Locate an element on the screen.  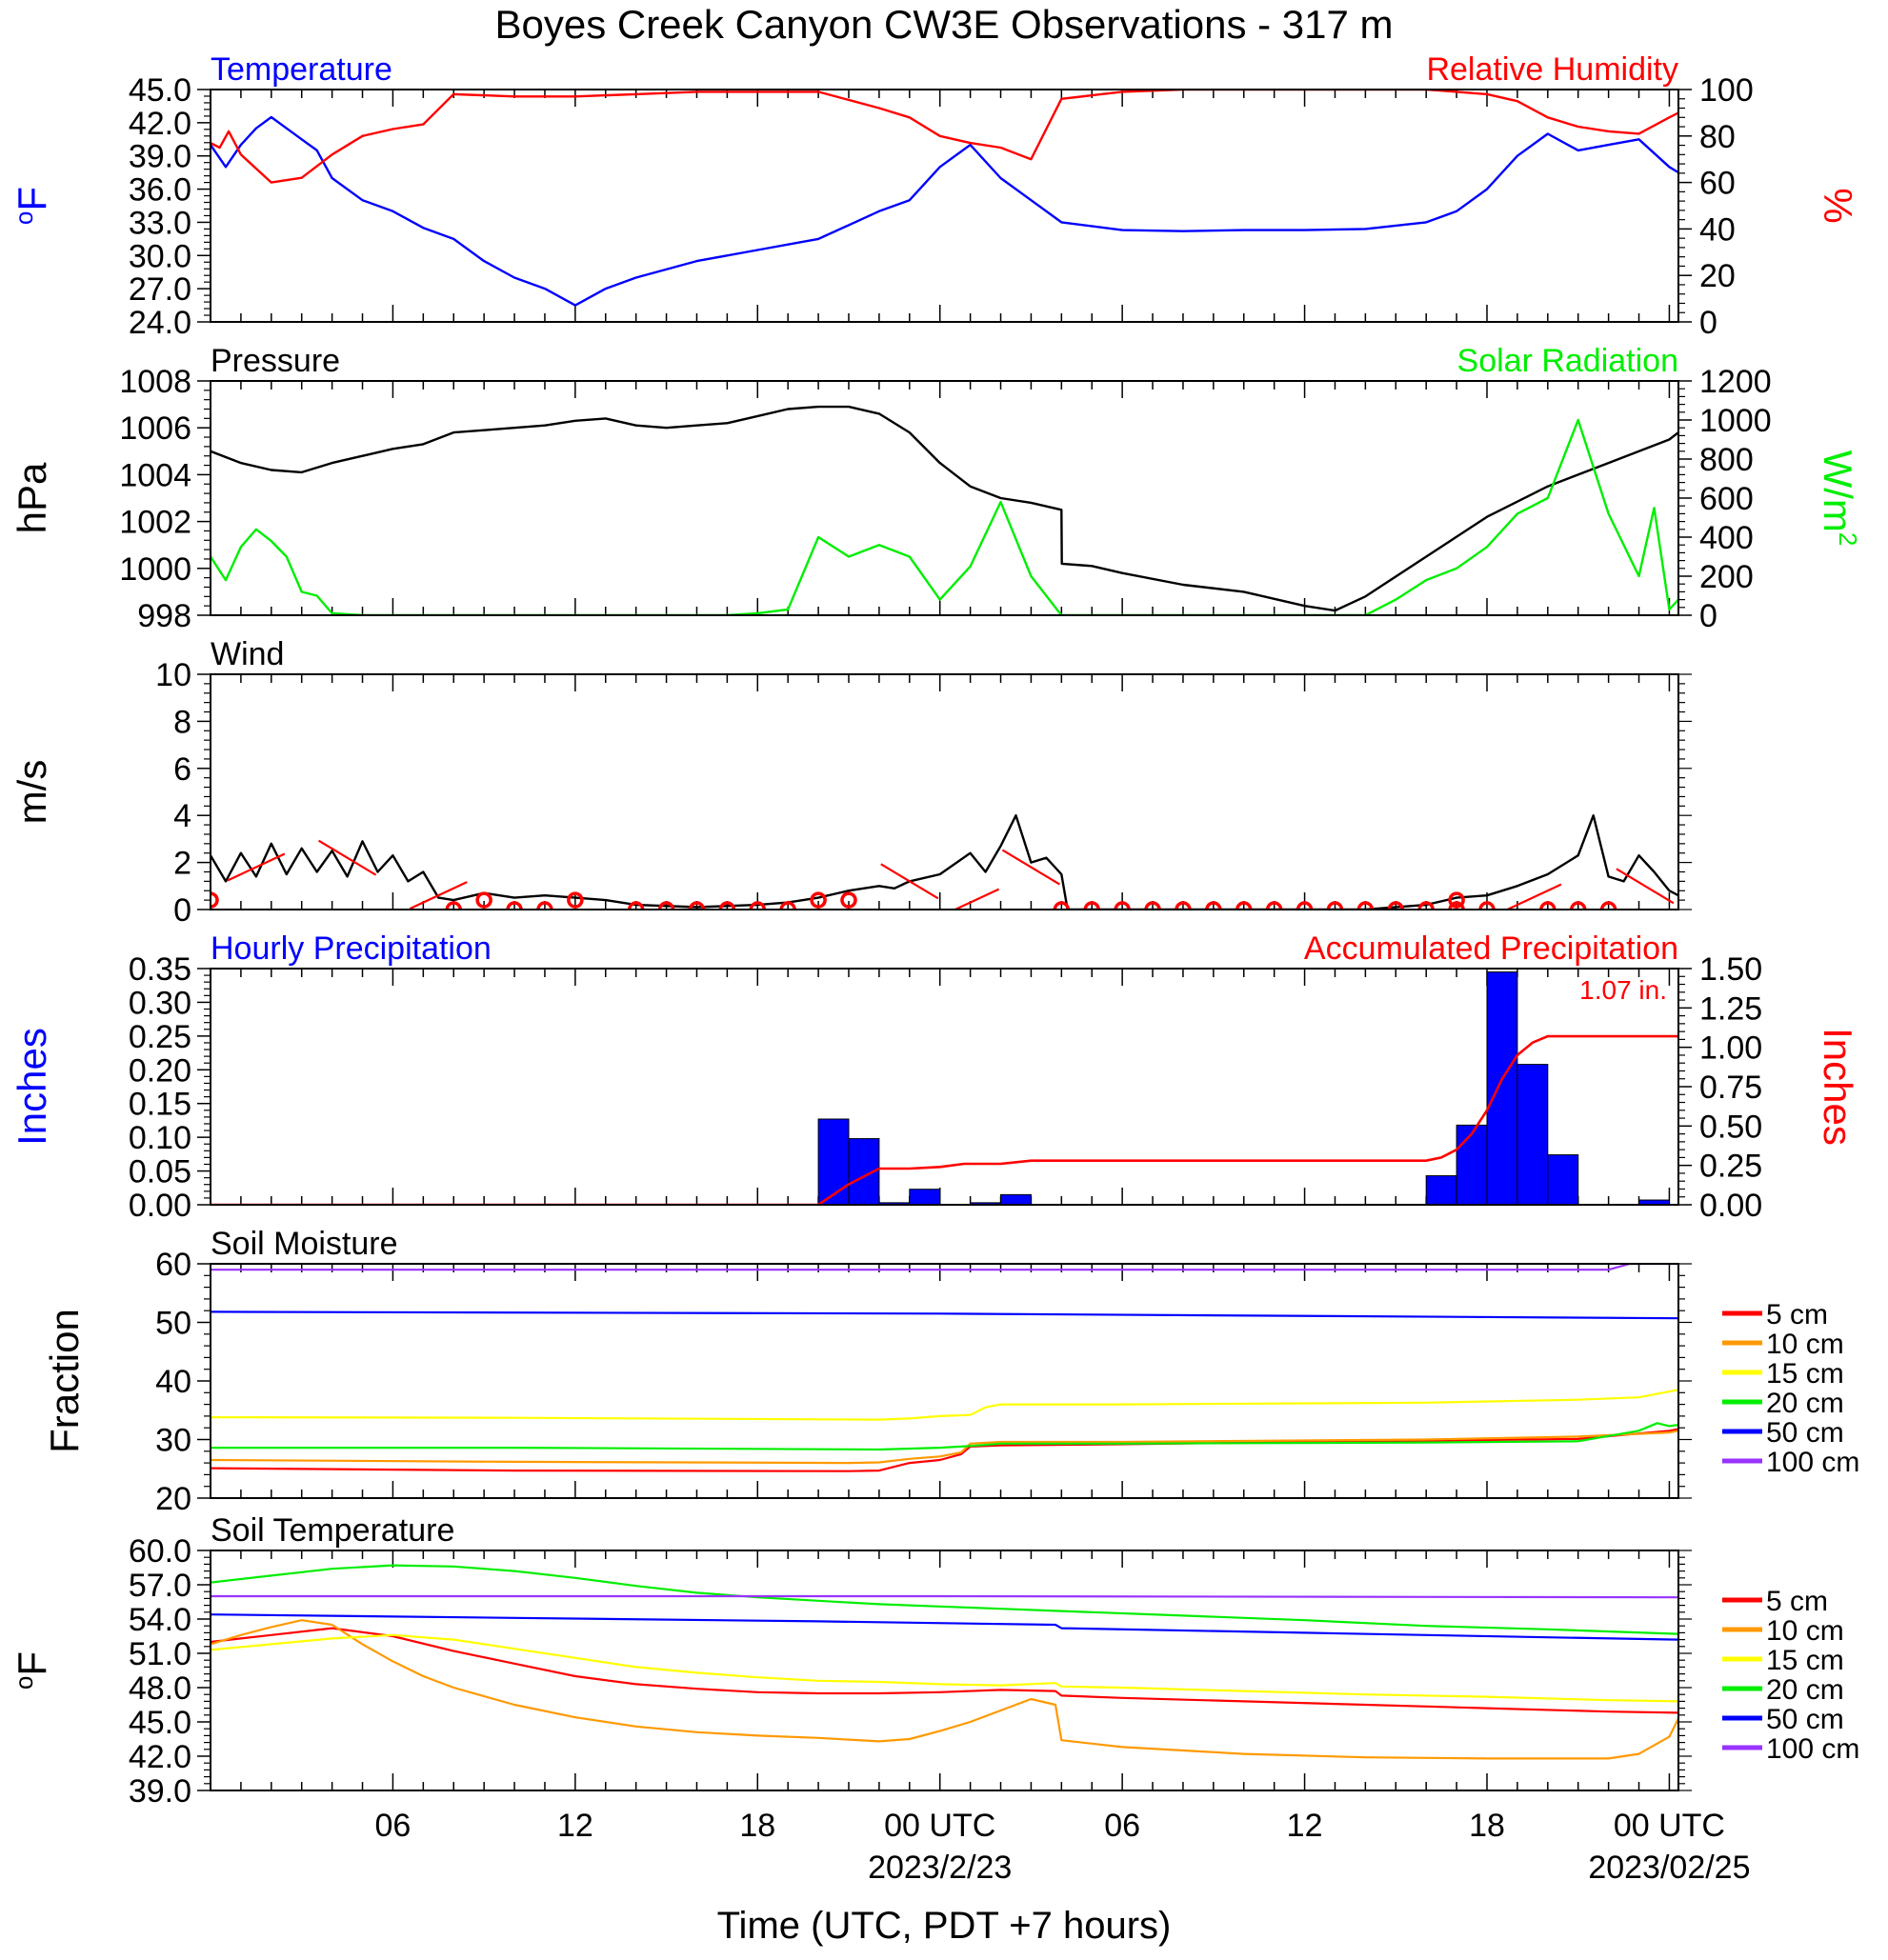
y-tick-label-left: 57.0 is located at coordinates (160, 1586).